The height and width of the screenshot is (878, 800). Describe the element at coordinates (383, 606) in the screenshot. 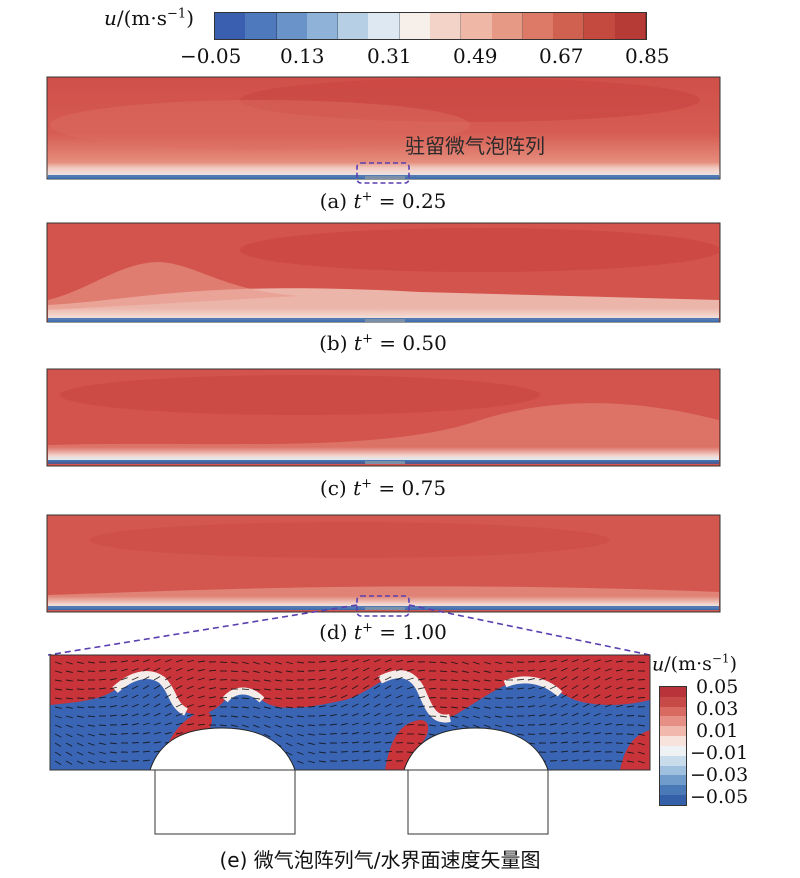

I see `bubble-highlight-box-d` at that location.